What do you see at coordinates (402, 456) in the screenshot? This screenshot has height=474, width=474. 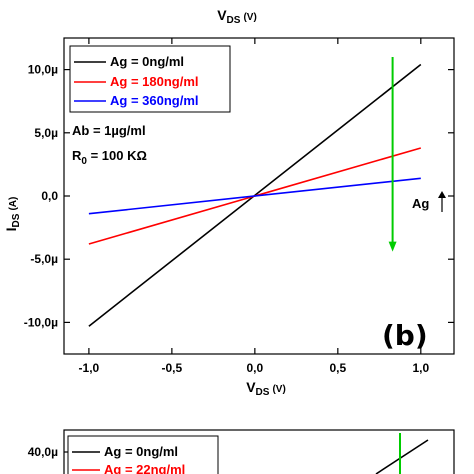 I see `partial-series-black` at bounding box center [402, 456].